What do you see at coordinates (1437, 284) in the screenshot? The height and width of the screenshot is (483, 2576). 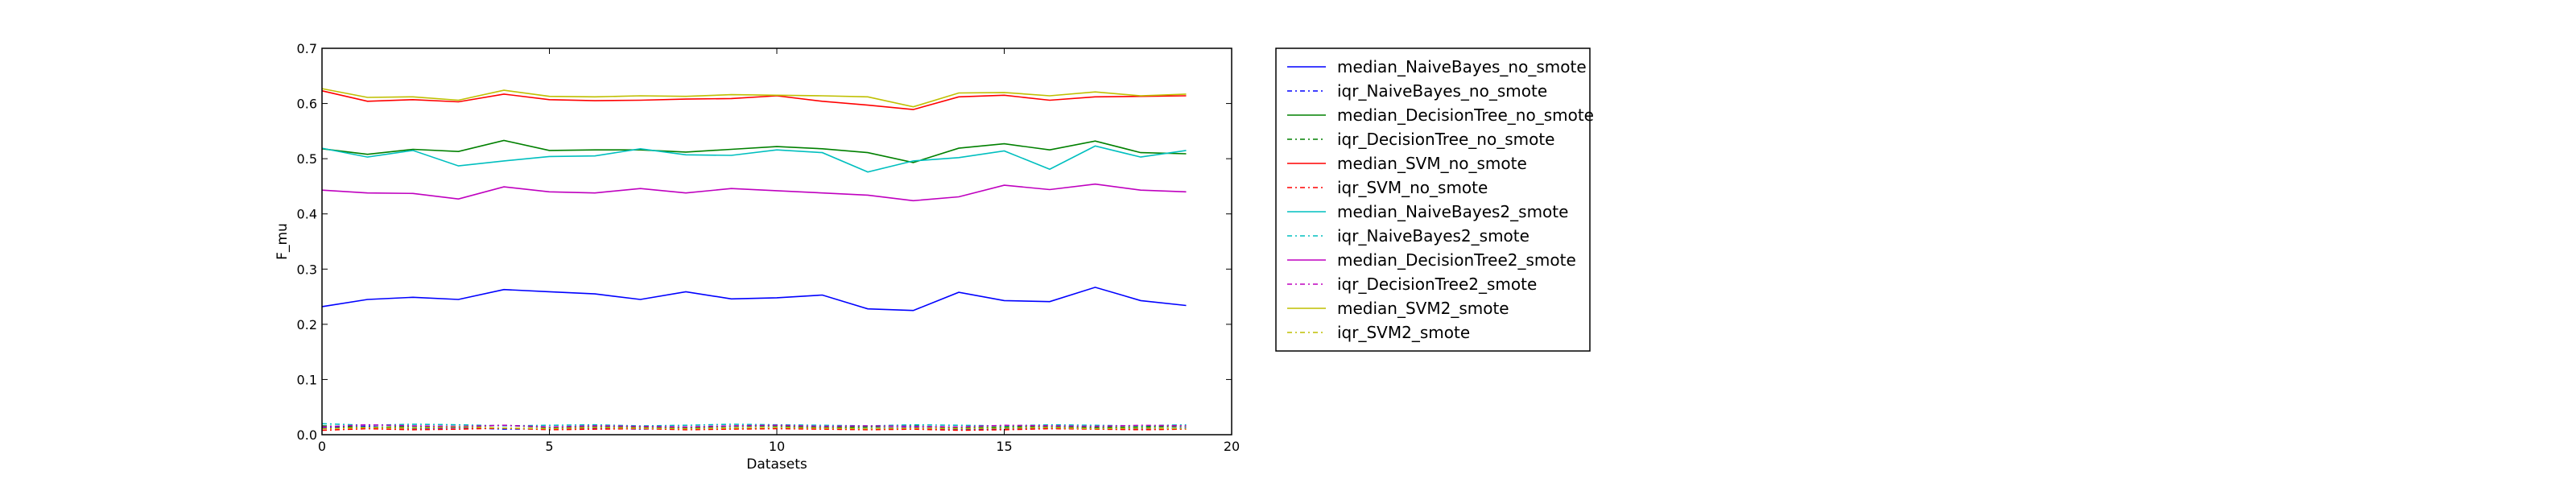 I see `legend-entry-label: iqr_DecisionTree2_smote` at bounding box center [1437, 284].